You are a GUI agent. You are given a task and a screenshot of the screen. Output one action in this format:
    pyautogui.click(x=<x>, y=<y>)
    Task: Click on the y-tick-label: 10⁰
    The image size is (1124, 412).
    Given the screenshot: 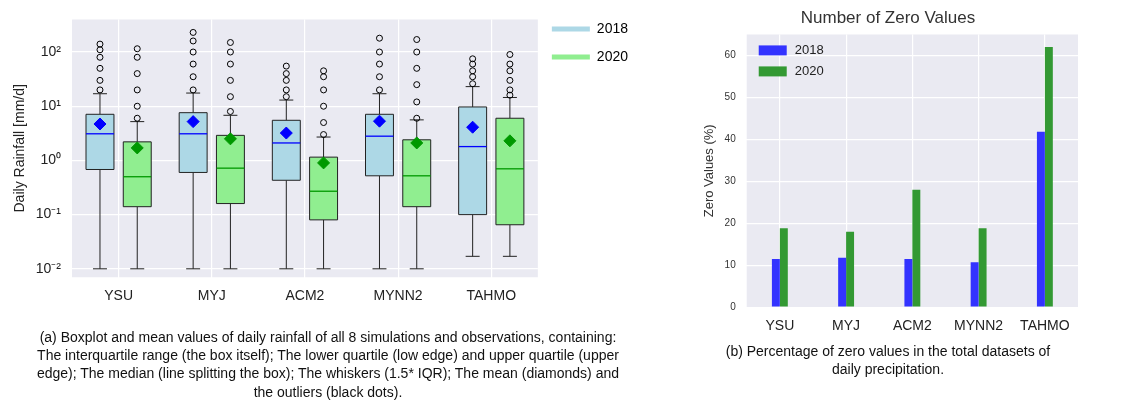 What is the action you would take?
    pyautogui.click(x=51, y=159)
    